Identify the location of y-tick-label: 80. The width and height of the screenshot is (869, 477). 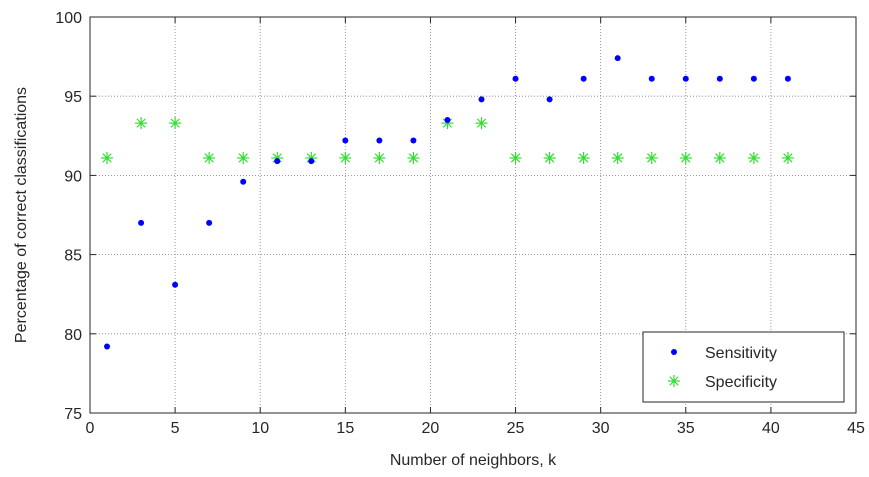
(73, 335).